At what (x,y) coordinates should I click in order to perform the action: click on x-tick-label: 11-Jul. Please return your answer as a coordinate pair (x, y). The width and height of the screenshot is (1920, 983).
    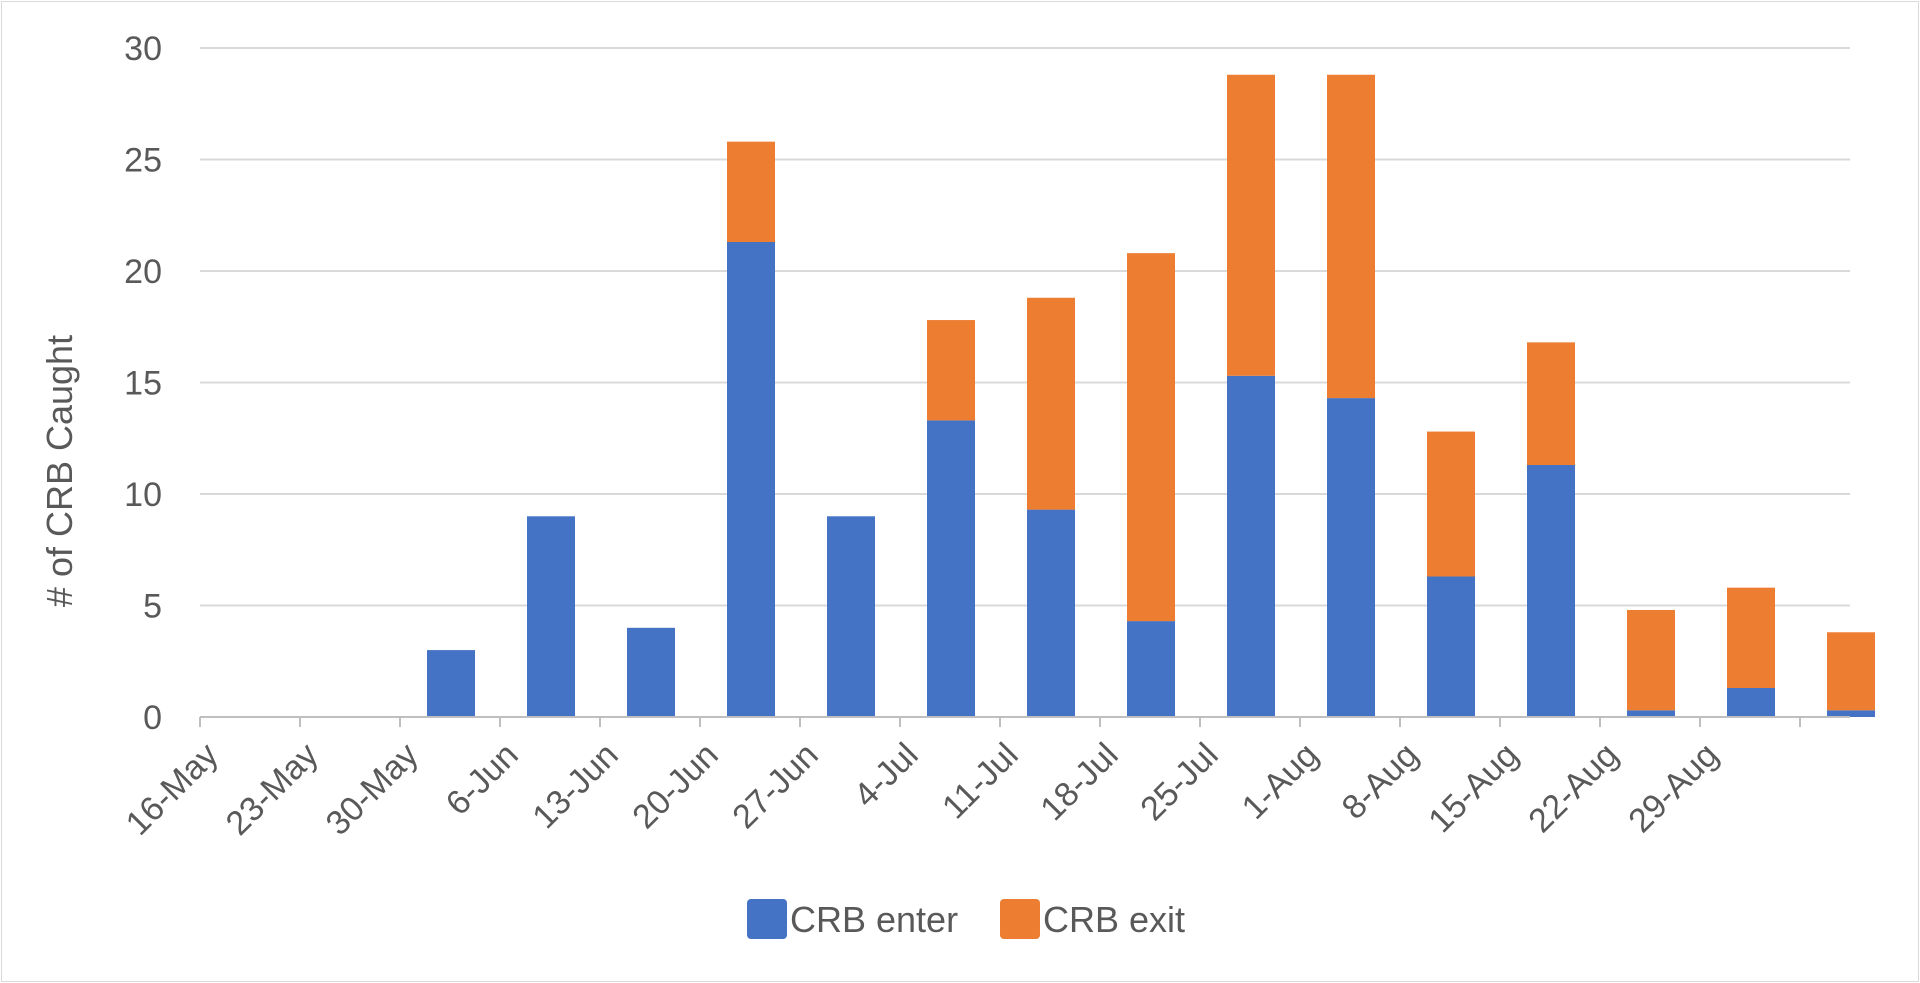
    Looking at the image, I should click on (980, 781).